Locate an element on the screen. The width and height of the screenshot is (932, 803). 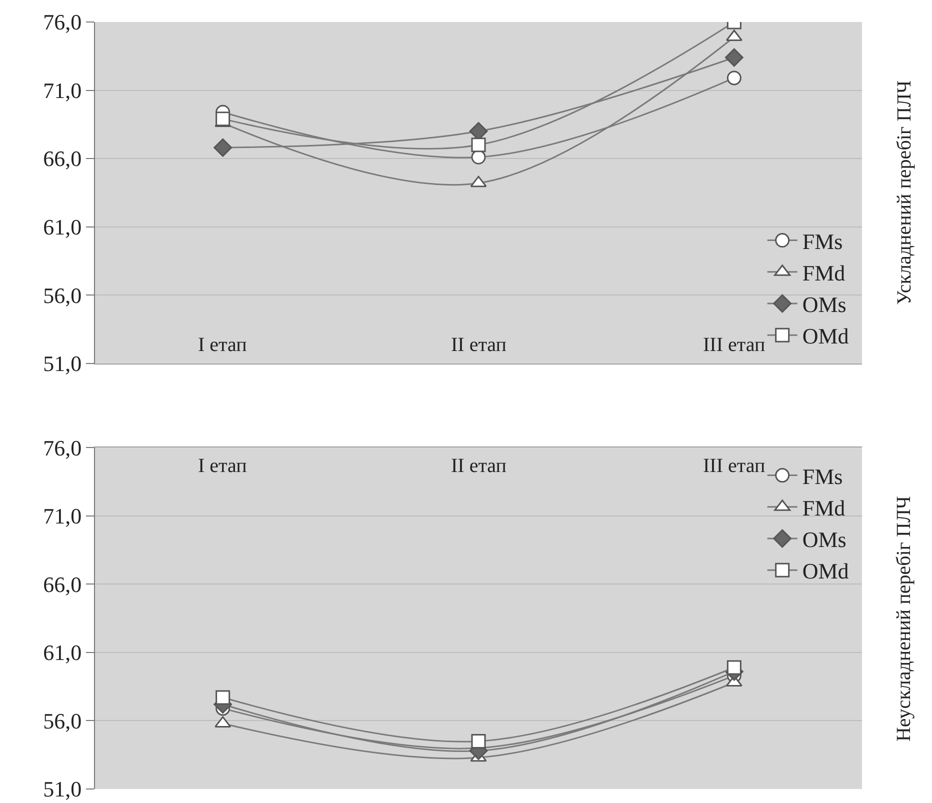
y-axis-title: Неускладнений перебіг ПЛЧ is located at coordinates (903, 619).